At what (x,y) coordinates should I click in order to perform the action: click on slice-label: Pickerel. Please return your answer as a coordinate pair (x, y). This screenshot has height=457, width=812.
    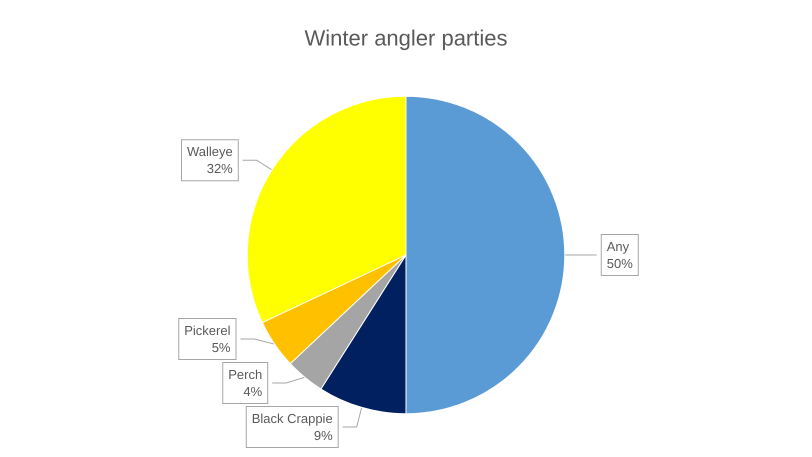
    Looking at the image, I should click on (207, 330).